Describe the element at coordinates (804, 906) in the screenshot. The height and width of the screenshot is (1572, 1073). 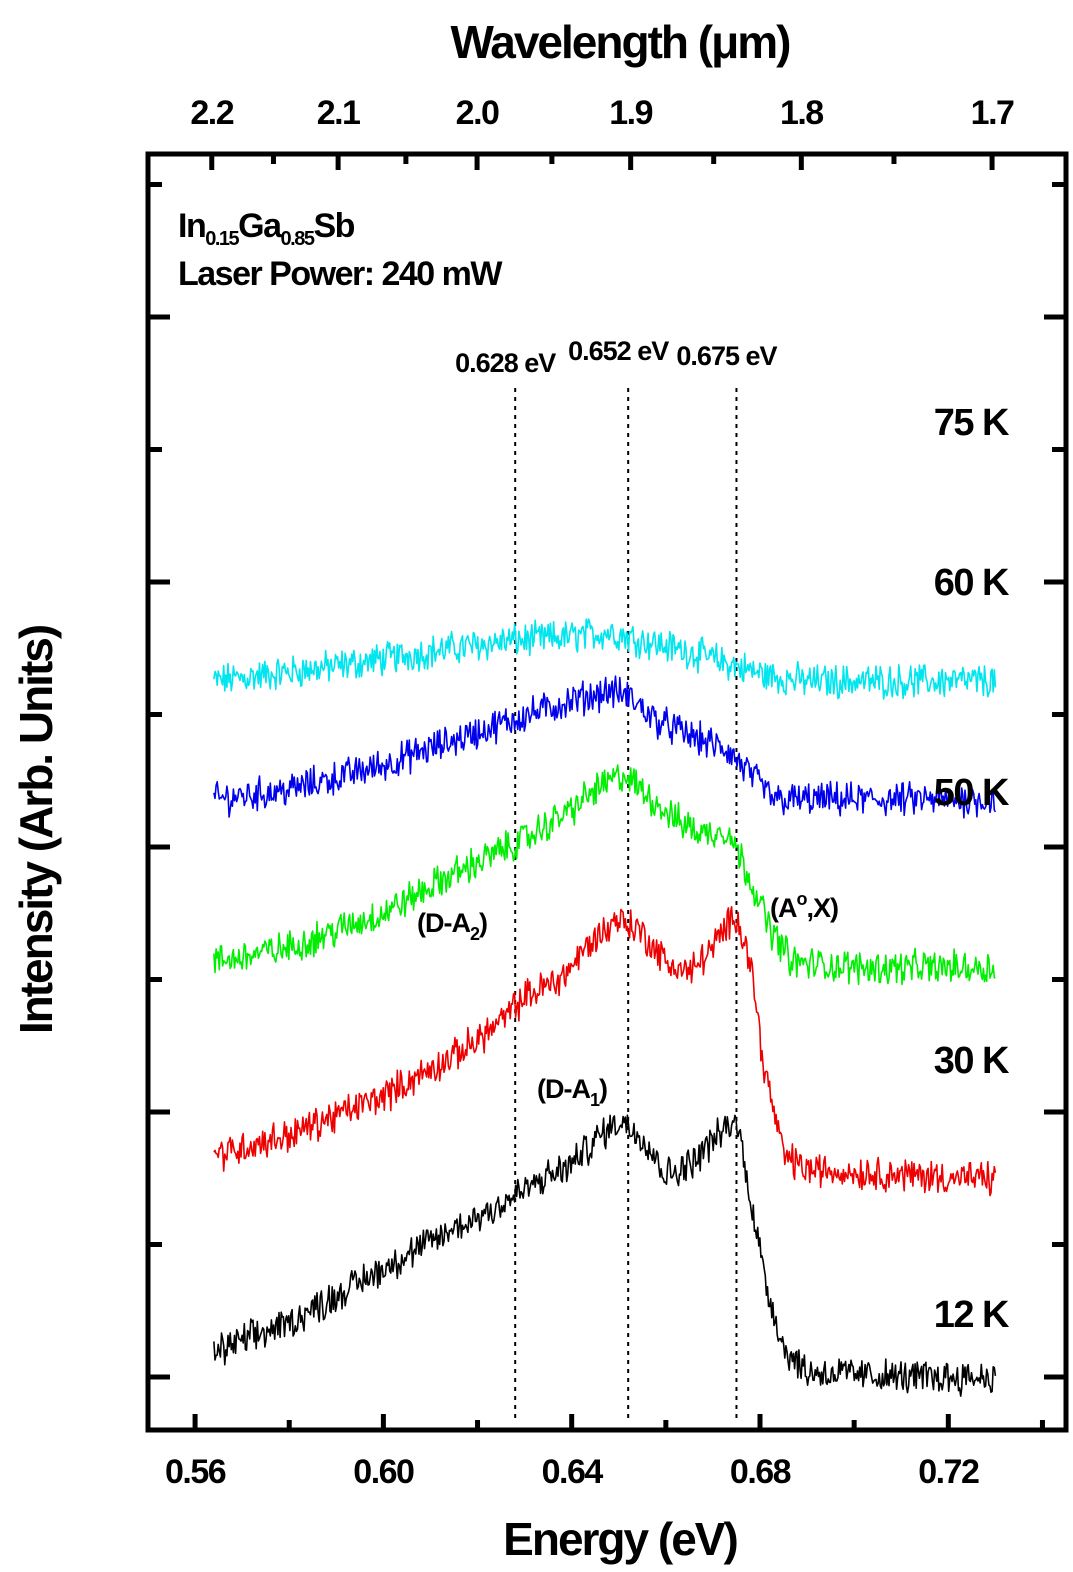
I see `peak-label-ax: (Ao,X)` at that location.